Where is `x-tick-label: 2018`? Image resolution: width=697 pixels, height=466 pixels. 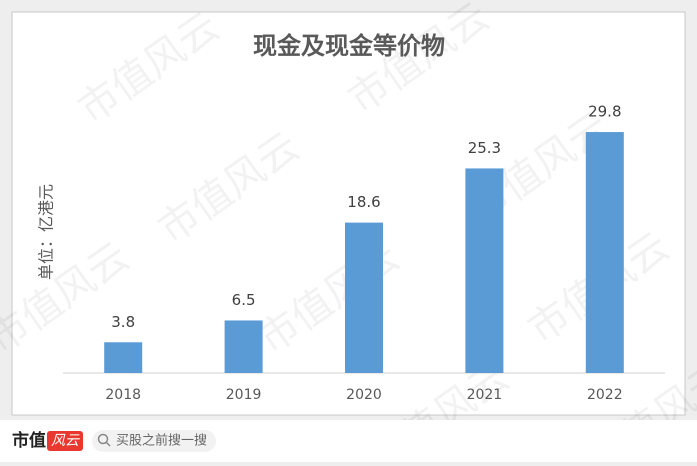 x-tick-label: 2018 is located at coordinates (123, 395).